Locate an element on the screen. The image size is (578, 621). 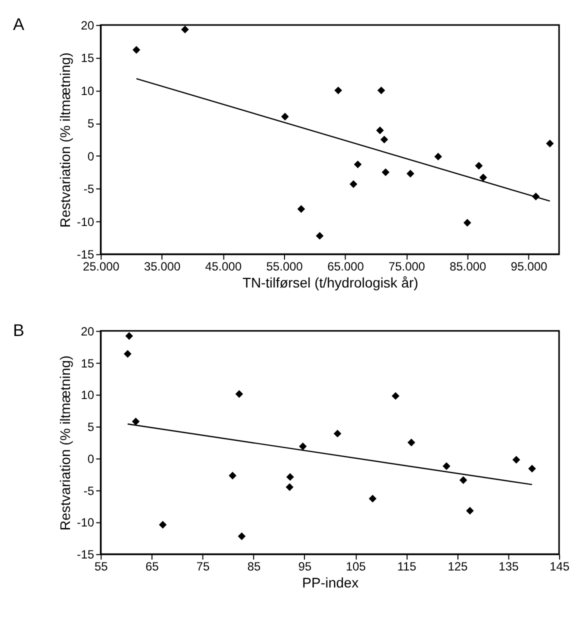
x-tick-label: 95 is located at coordinates (305, 567).